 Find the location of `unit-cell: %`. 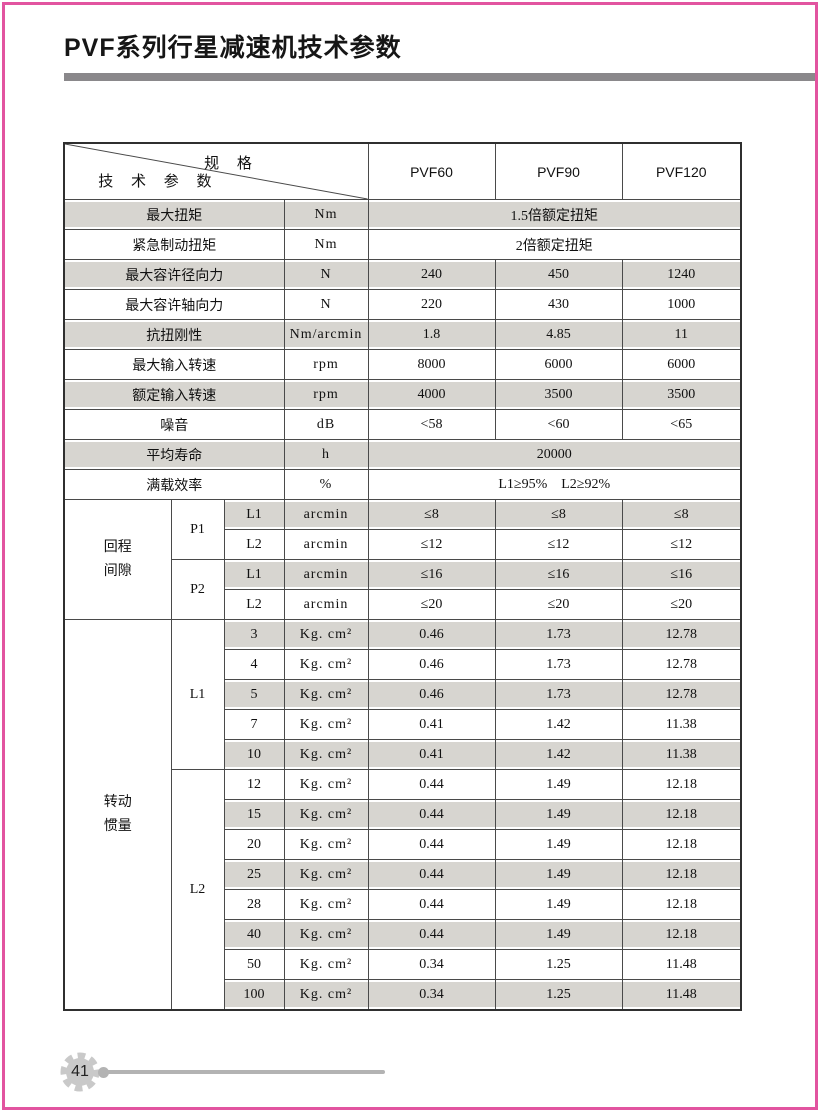

unit-cell: % is located at coordinates (326, 484).